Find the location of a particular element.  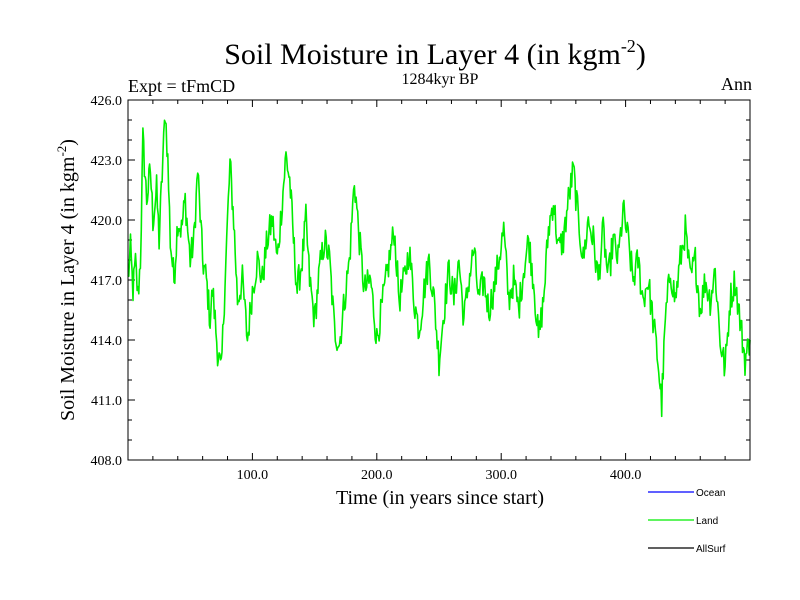

chart-title: Soil Moisture in Layer 4 (in kgm-2) is located at coordinates (435, 53).